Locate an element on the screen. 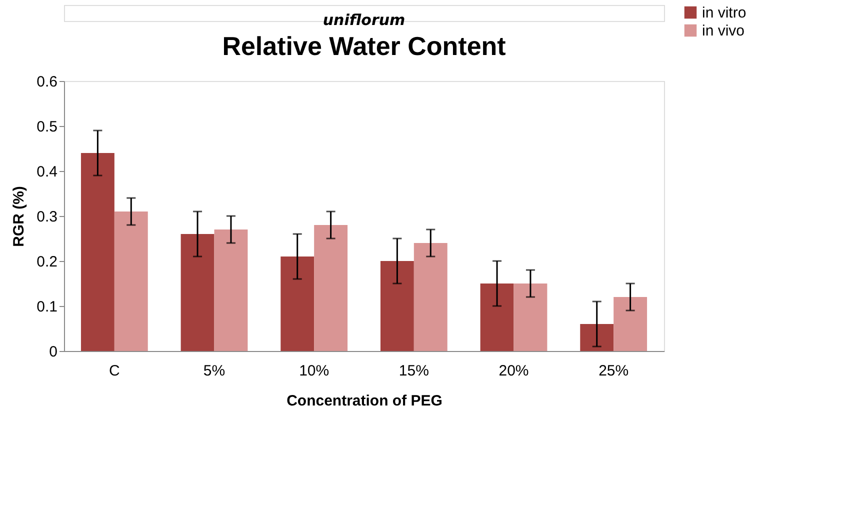  x-tick-label: C is located at coordinates (114, 371).